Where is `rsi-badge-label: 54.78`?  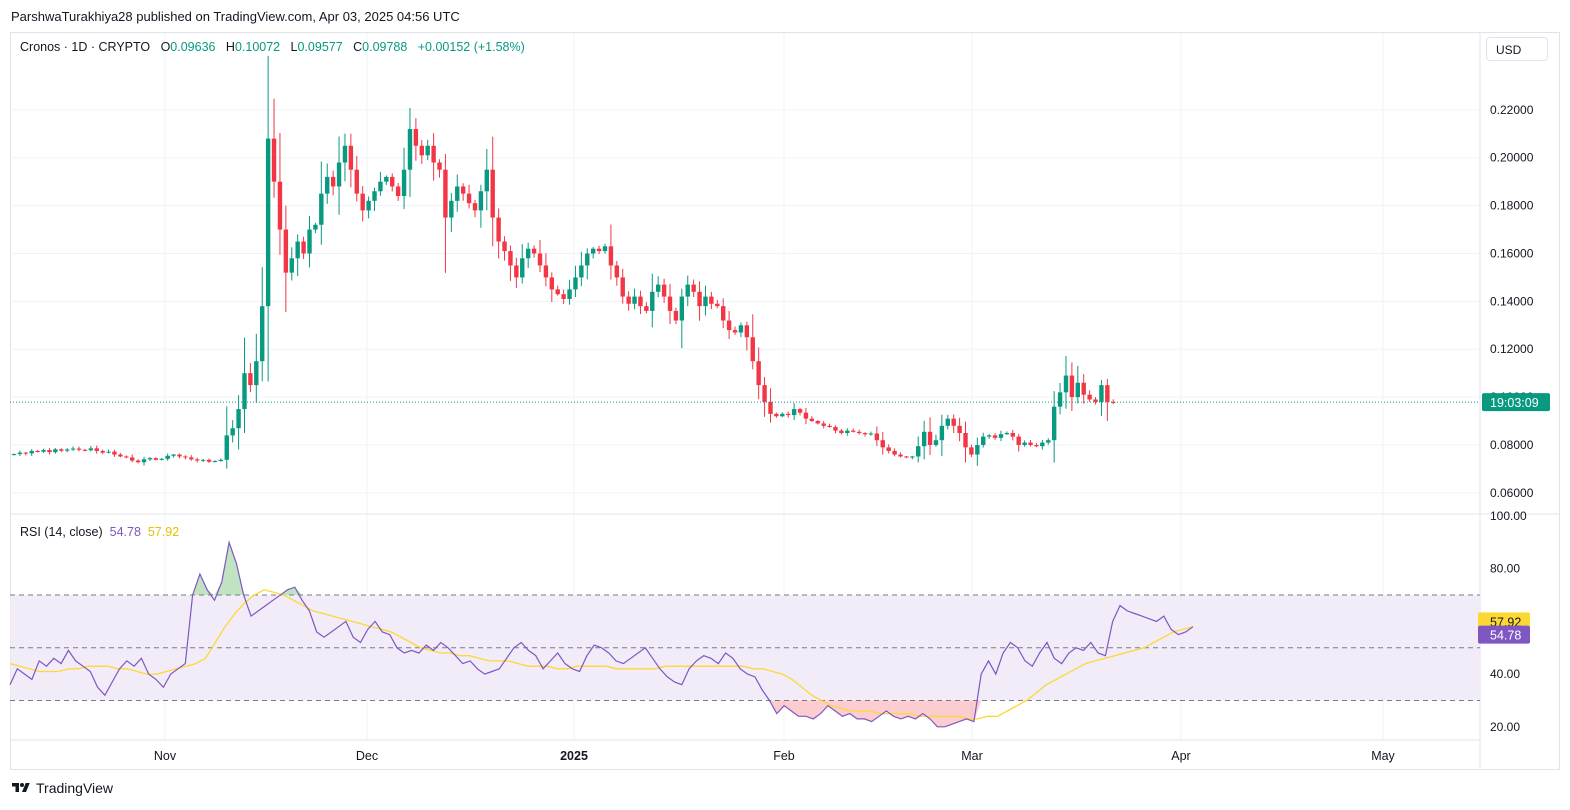
rsi-badge-label: 54.78 is located at coordinates (1505, 636).